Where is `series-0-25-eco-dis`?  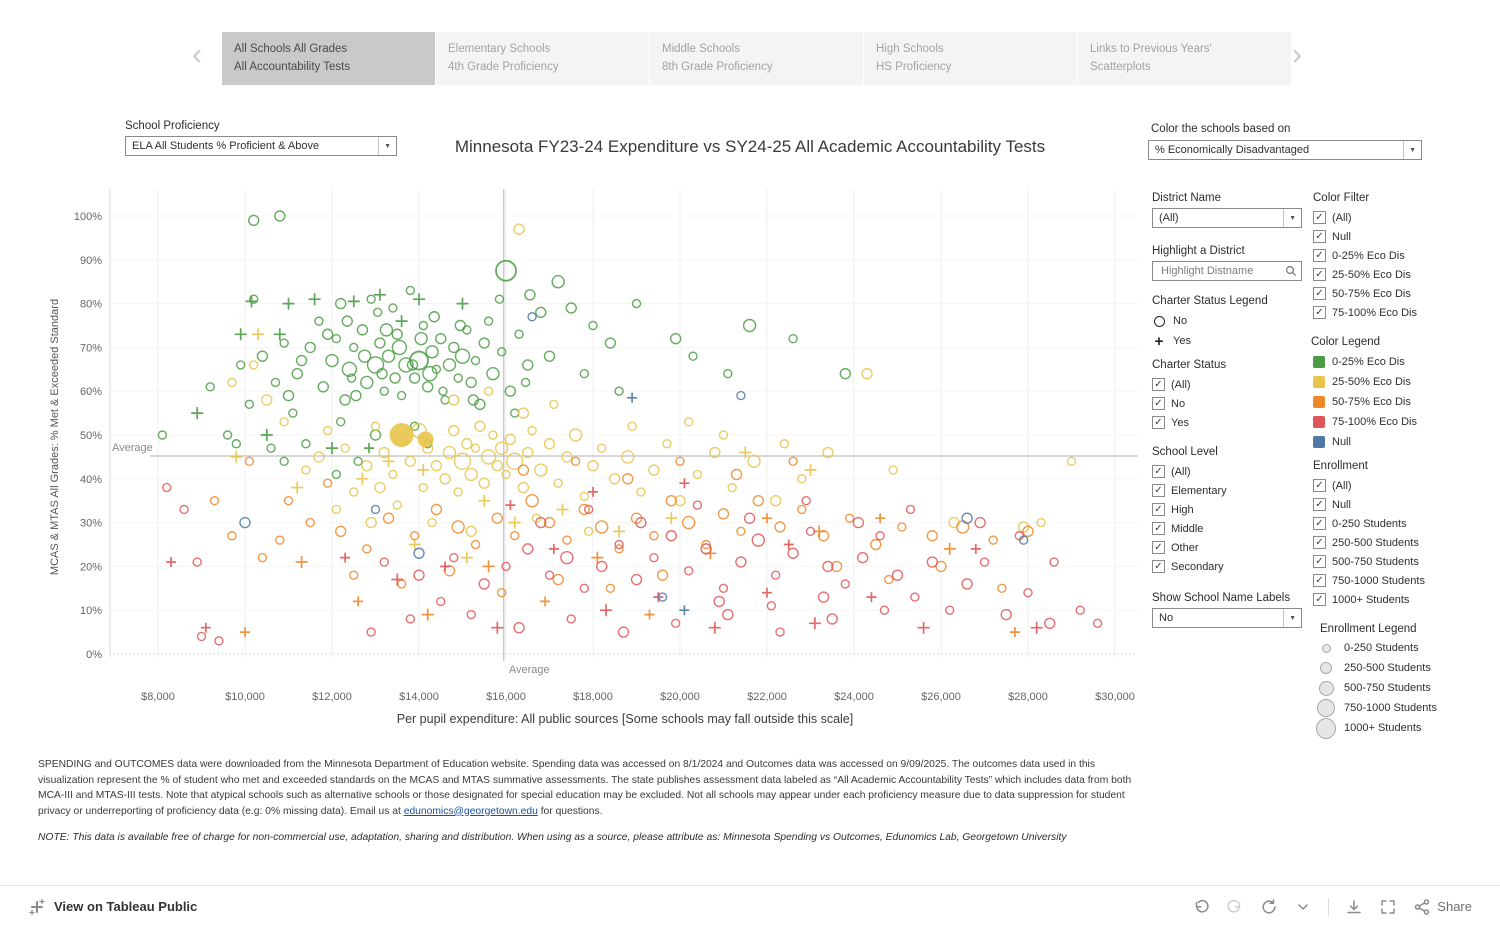 series-0-25-eco-dis is located at coordinates (504, 345).